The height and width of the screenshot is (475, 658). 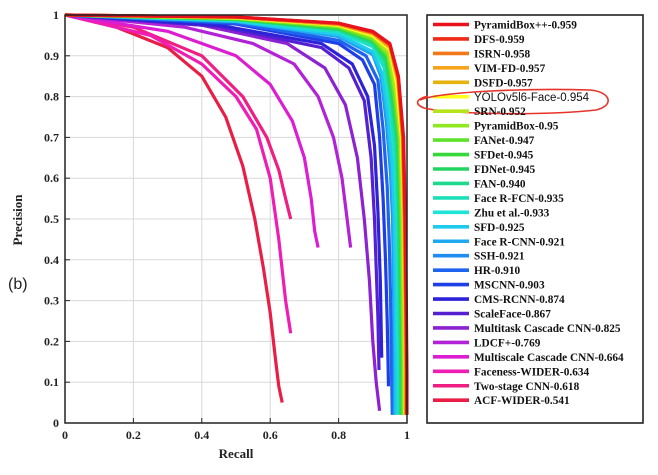 I want to click on legend-label: DFS-0.959, so click(x=499, y=40).